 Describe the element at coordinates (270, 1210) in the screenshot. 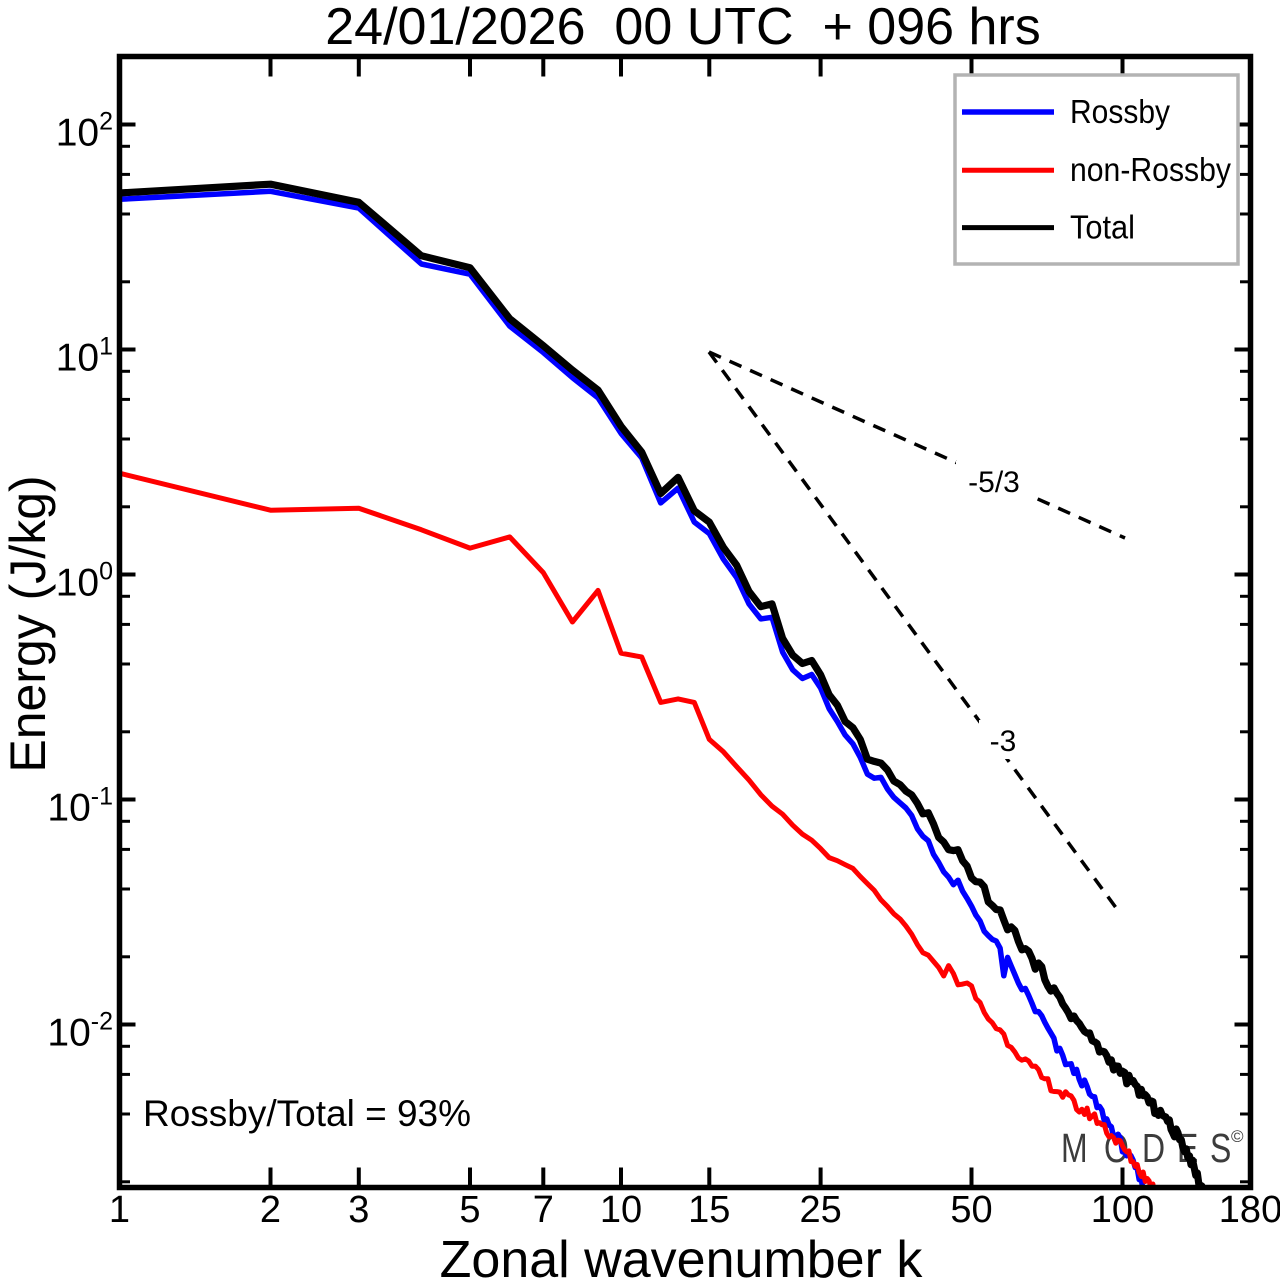

I see `svg-text: 2` at that location.